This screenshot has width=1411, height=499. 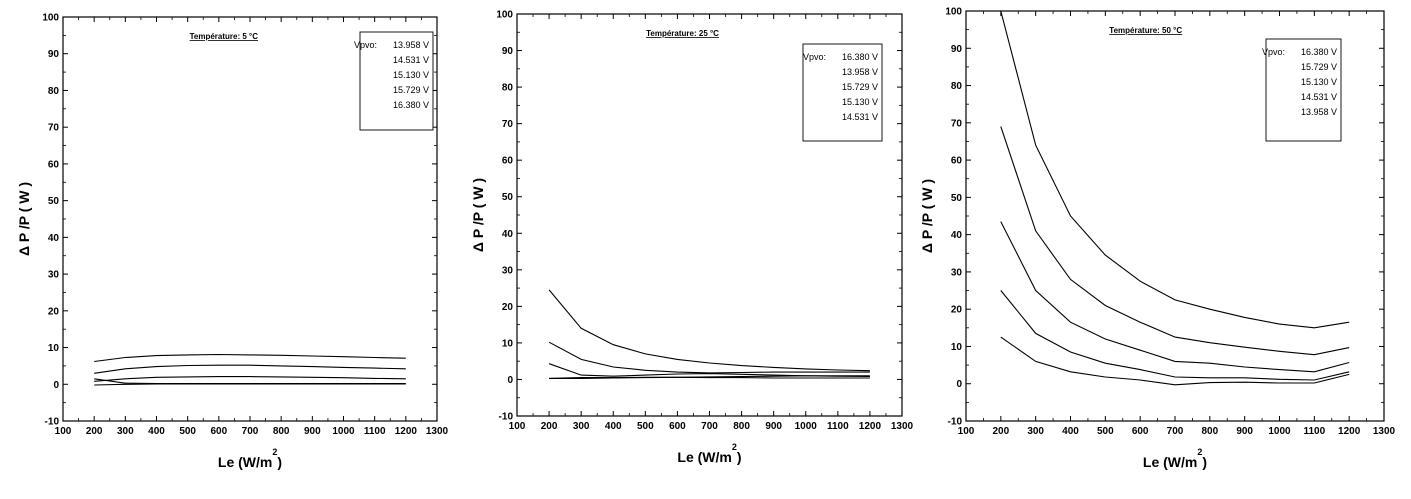 What do you see at coordinates (312, 431) in the screenshot?
I see `x-tick-label: 900` at bounding box center [312, 431].